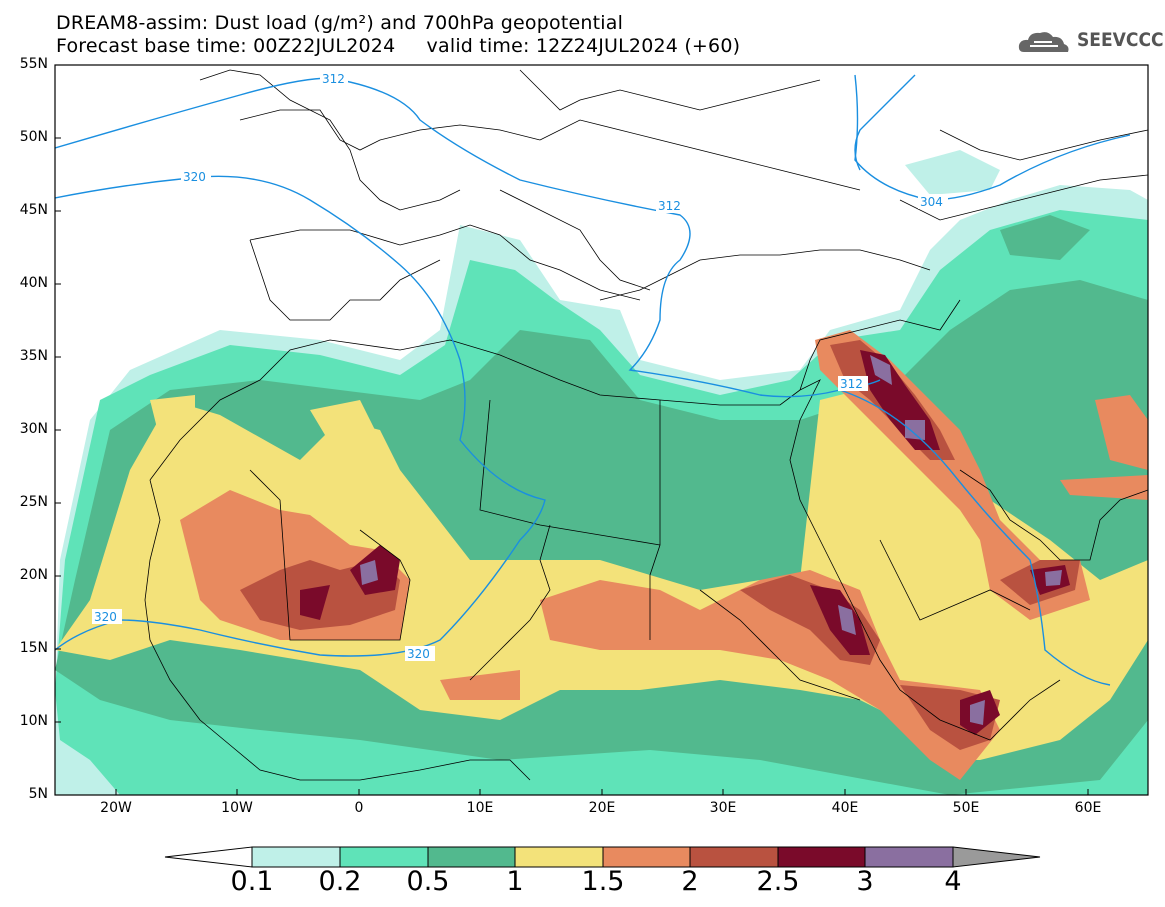 The height and width of the screenshot is (907, 1165). What do you see at coordinates (931, 202) in the screenshot?
I see `contour-label-304: 304` at bounding box center [931, 202].